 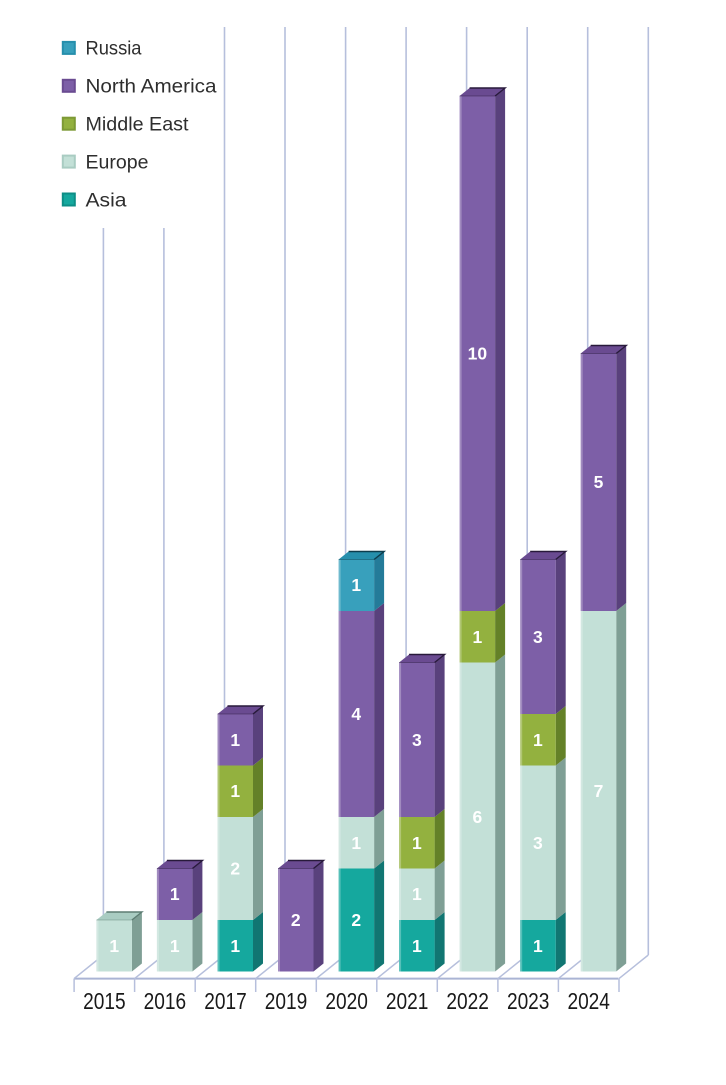 What do you see at coordinates (346, 1001) in the screenshot?
I see `svg-text: 2020` at bounding box center [346, 1001].